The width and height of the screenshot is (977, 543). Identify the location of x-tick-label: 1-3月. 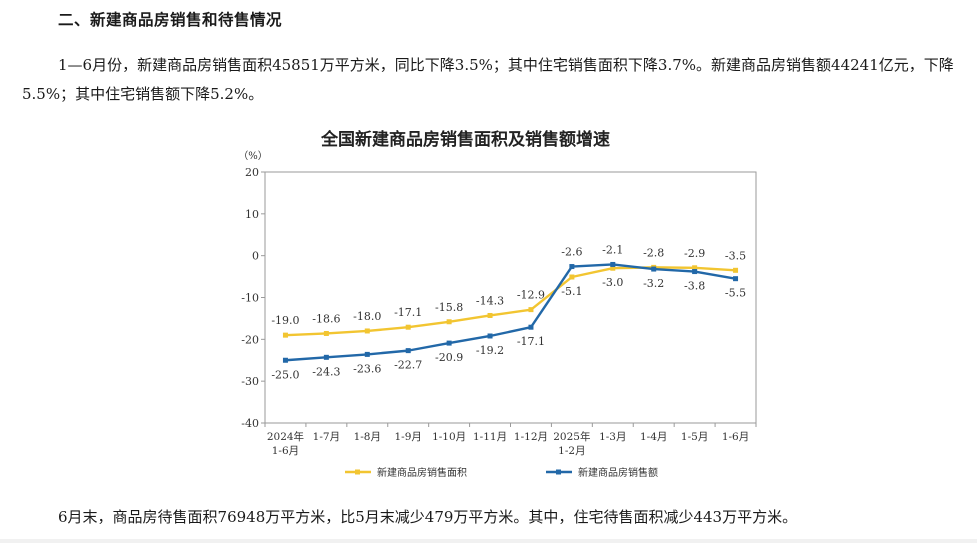
(612, 437).